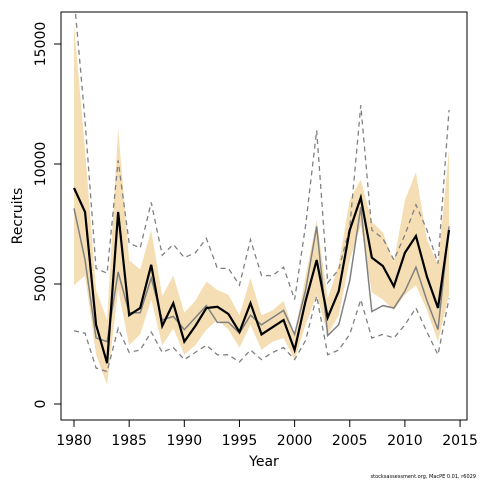 This screenshot has height=480, width=480. I want to click on x-tick-label: 1995, so click(240, 441).